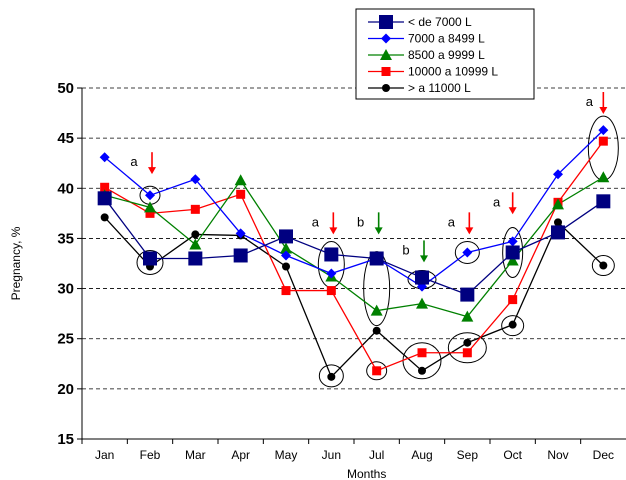  What do you see at coordinates (65, 238) in the screenshot?
I see `y-tick-label: 35` at bounding box center [65, 238].